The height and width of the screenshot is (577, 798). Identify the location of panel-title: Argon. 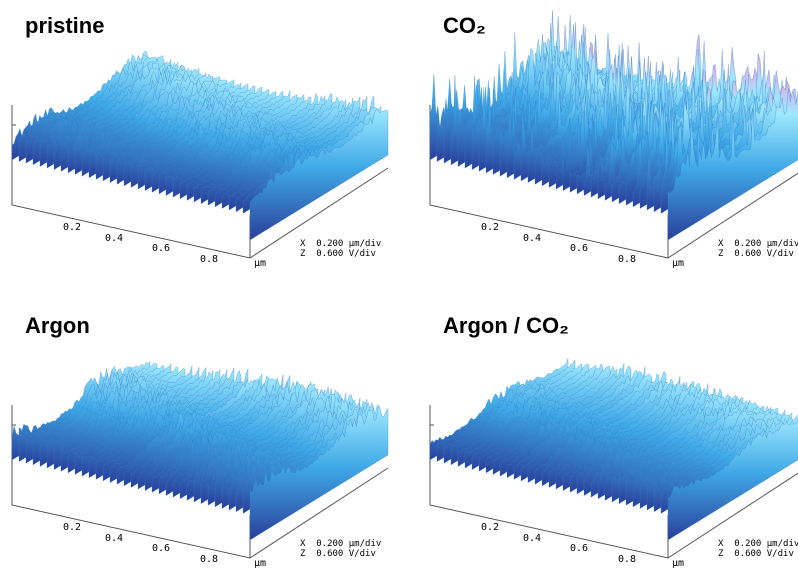
(57, 325).